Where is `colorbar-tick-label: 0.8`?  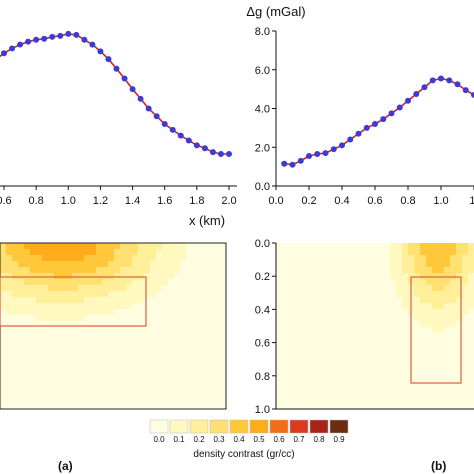 colorbar-tick-label: 0.8 is located at coordinates (319, 439).